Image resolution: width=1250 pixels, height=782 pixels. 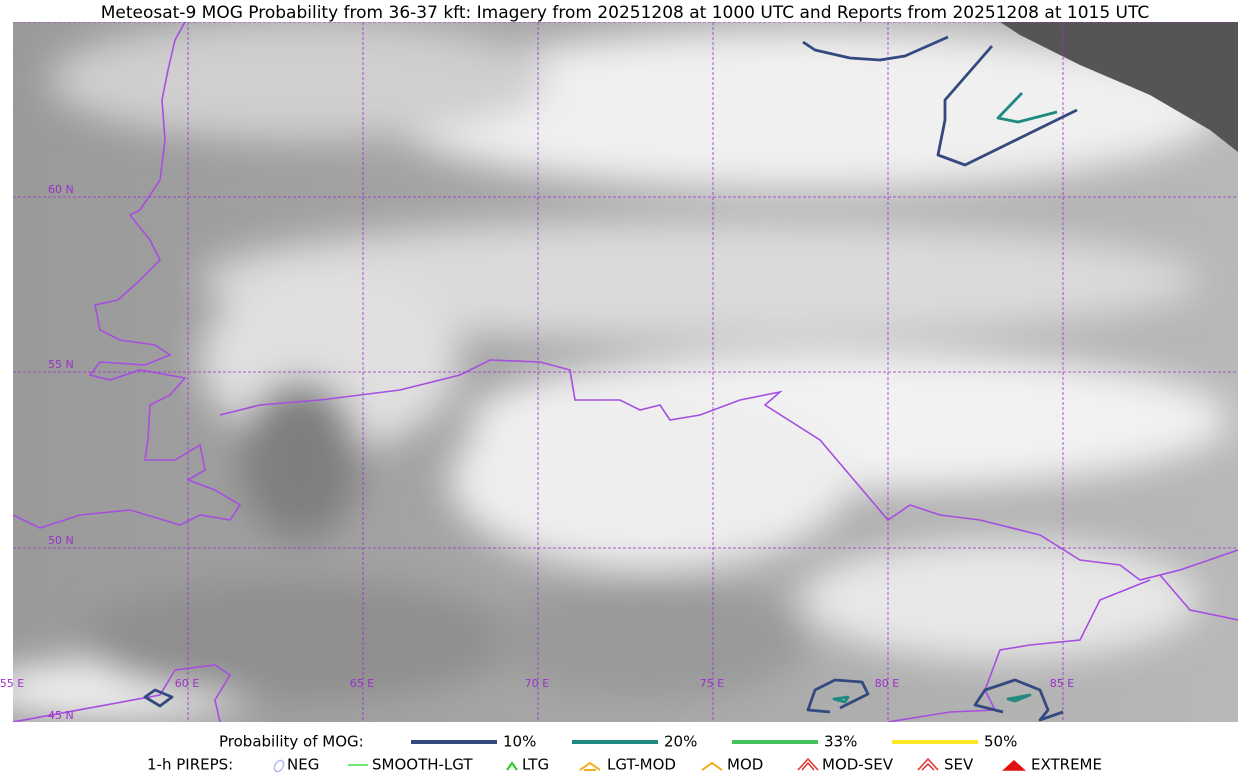 I want to click on legend-item: MOD, so click(x=745, y=765).